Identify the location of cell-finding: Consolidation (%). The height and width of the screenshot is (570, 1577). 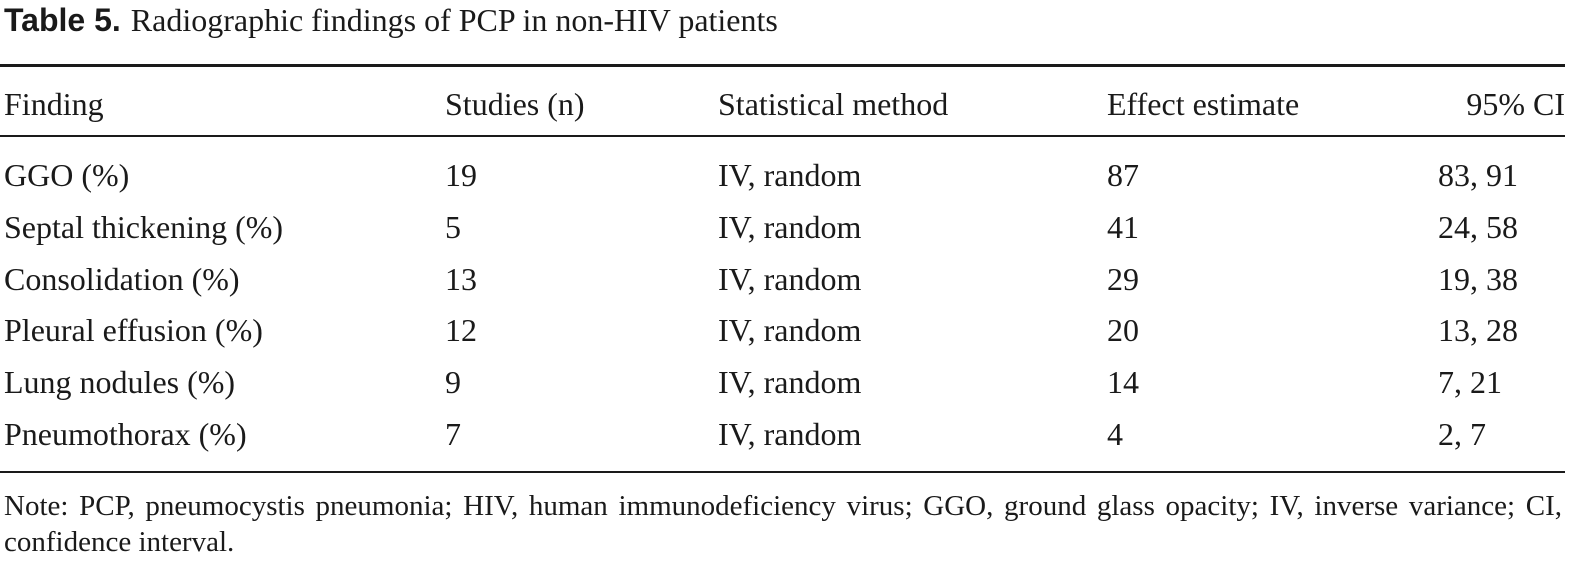
(122, 279).